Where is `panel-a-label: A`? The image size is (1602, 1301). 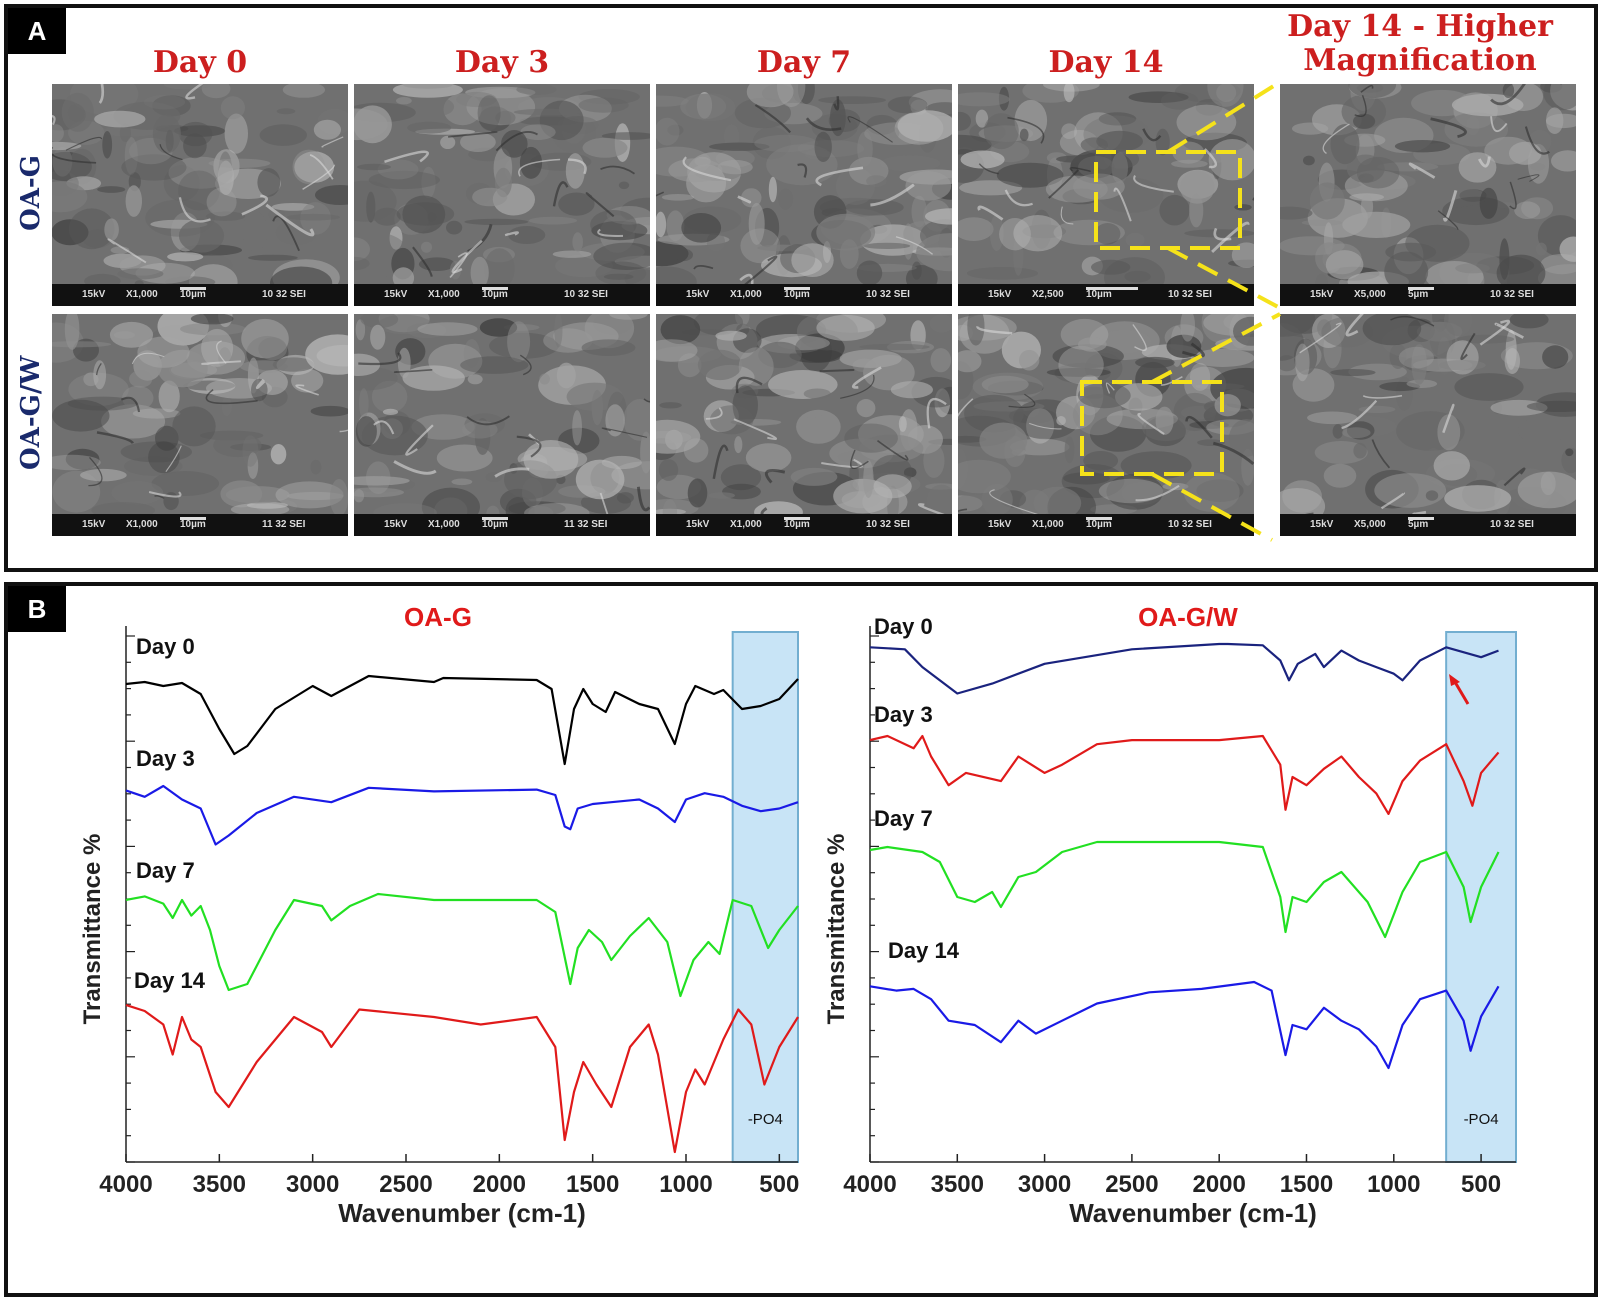 panel-a-label: A is located at coordinates (37, 31).